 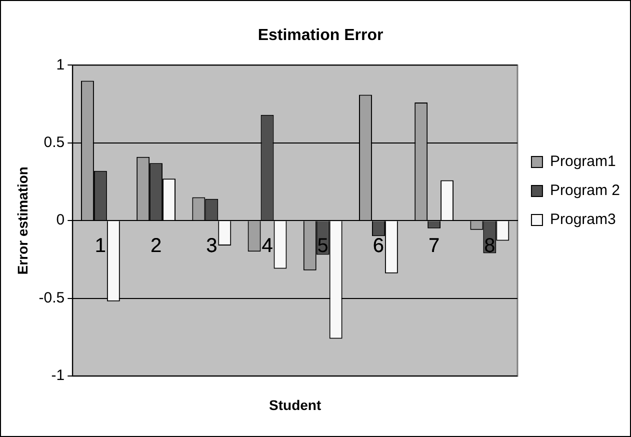 What do you see at coordinates (434, 246) in the screenshot?
I see `x-tick-label: 7` at bounding box center [434, 246].